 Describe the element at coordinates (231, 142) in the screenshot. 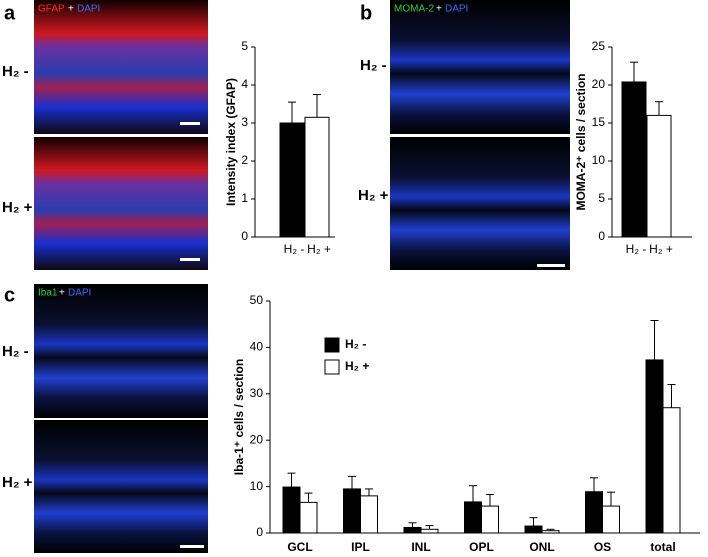

I see `y-axis-label: Intensity index (GFAP)` at that location.